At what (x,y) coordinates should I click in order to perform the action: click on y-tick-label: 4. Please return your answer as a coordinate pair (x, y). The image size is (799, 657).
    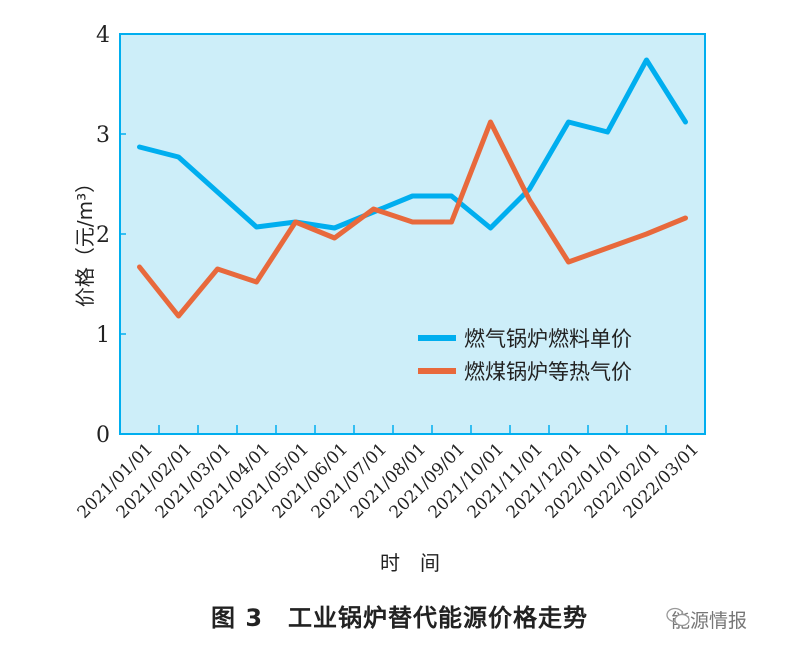
    Looking at the image, I should click on (103, 35).